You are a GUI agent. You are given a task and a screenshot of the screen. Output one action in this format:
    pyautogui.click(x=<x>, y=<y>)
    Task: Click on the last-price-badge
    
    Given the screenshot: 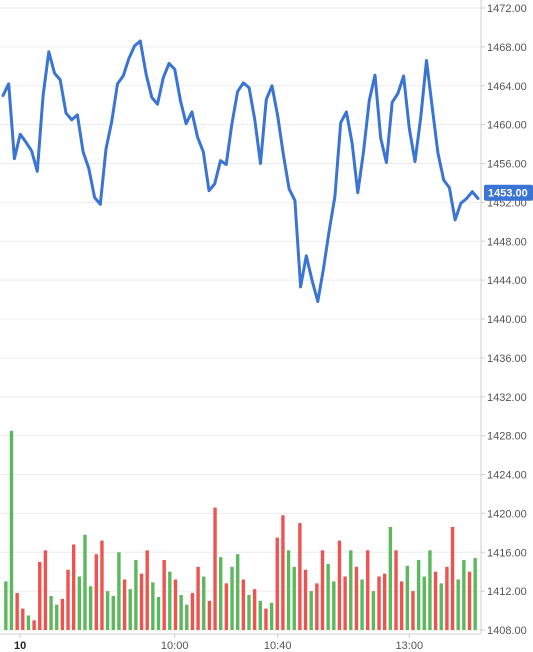 What is the action you would take?
    pyautogui.click(x=508, y=192)
    